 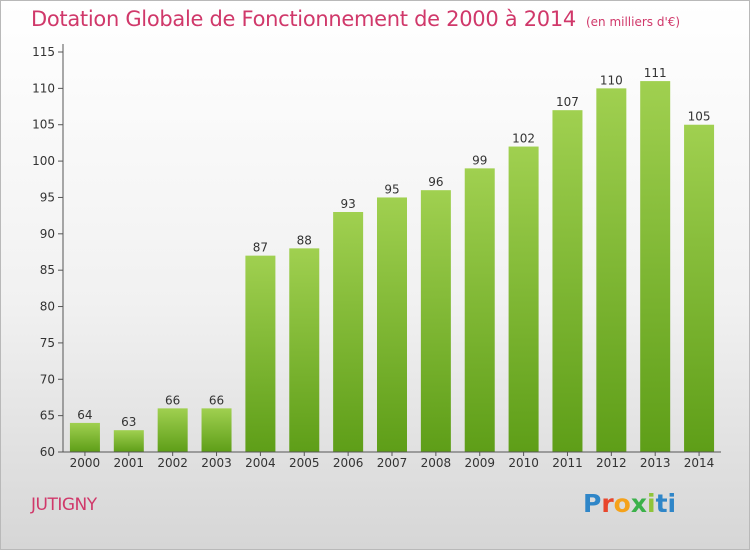 I want to click on y-tick-label: 90, so click(x=47, y=234).